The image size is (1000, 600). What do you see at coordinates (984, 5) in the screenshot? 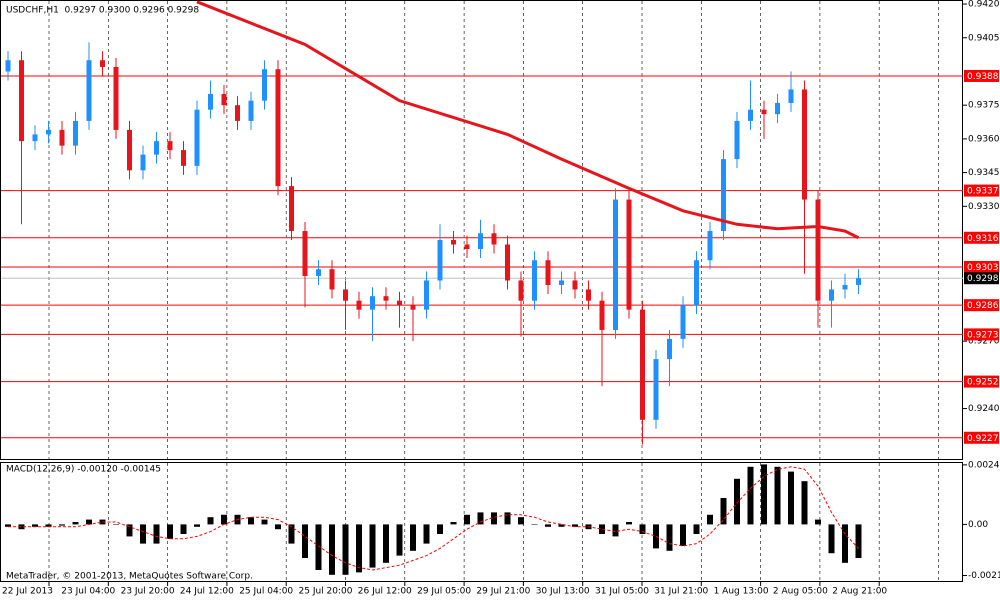
I see `y-tick-label: 0.9420` at bounding box center [984, 5].